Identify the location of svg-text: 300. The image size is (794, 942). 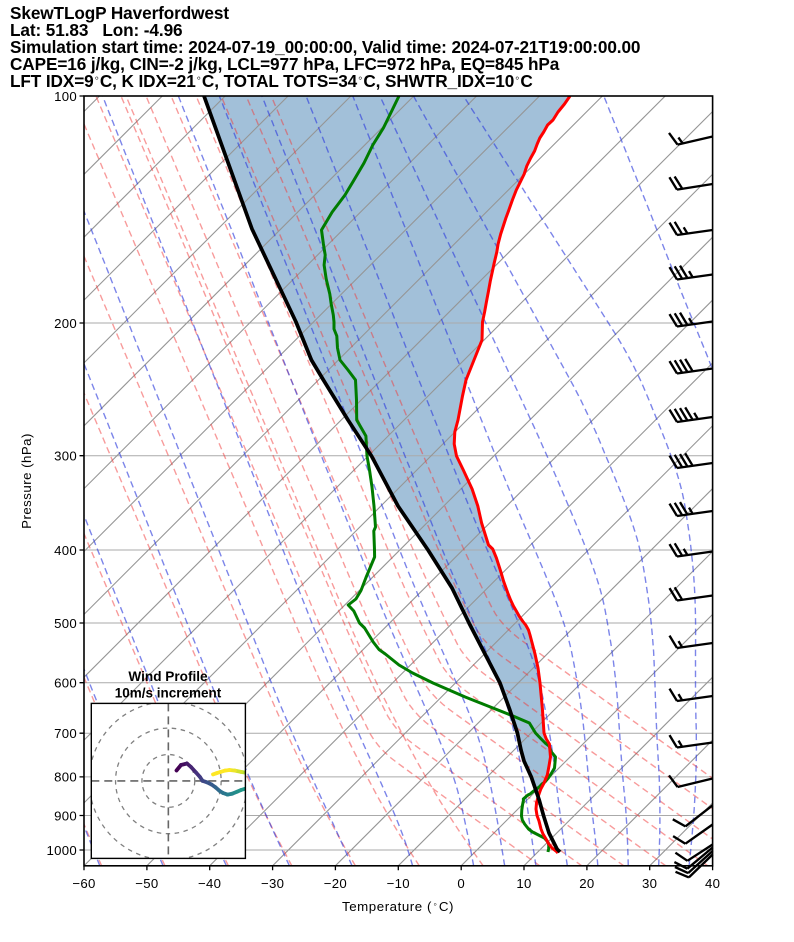
(65, 456).